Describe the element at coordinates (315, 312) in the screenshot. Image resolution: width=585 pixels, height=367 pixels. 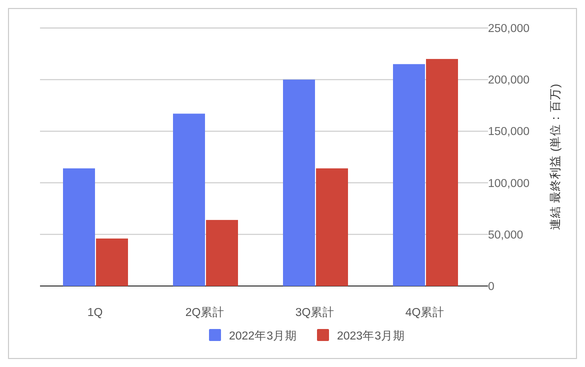
I see `x-tick-label: 3Q累計` at that location.